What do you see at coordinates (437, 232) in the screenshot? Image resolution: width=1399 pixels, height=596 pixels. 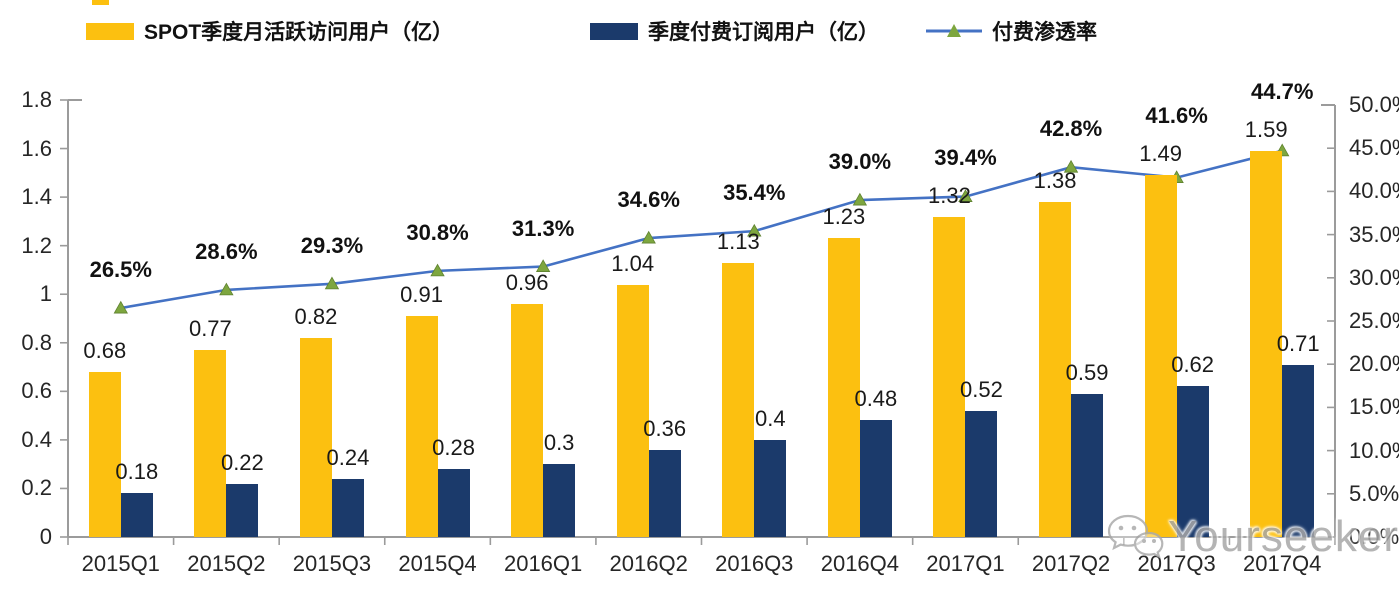 I see `penetration-label: 30.8%` at bounding box center [437, 232].